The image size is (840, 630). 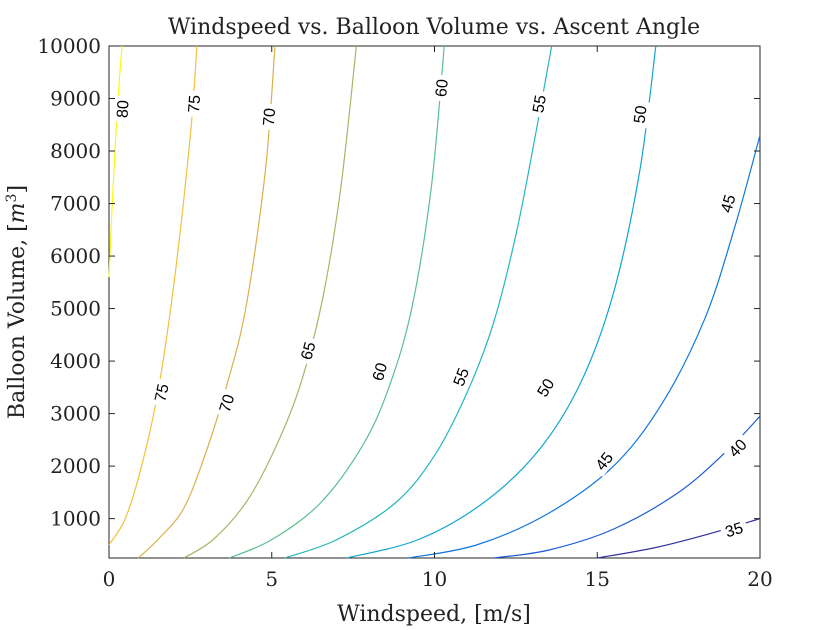 I want to click on y-tick-label: 8000, so click(x=75, y=151).